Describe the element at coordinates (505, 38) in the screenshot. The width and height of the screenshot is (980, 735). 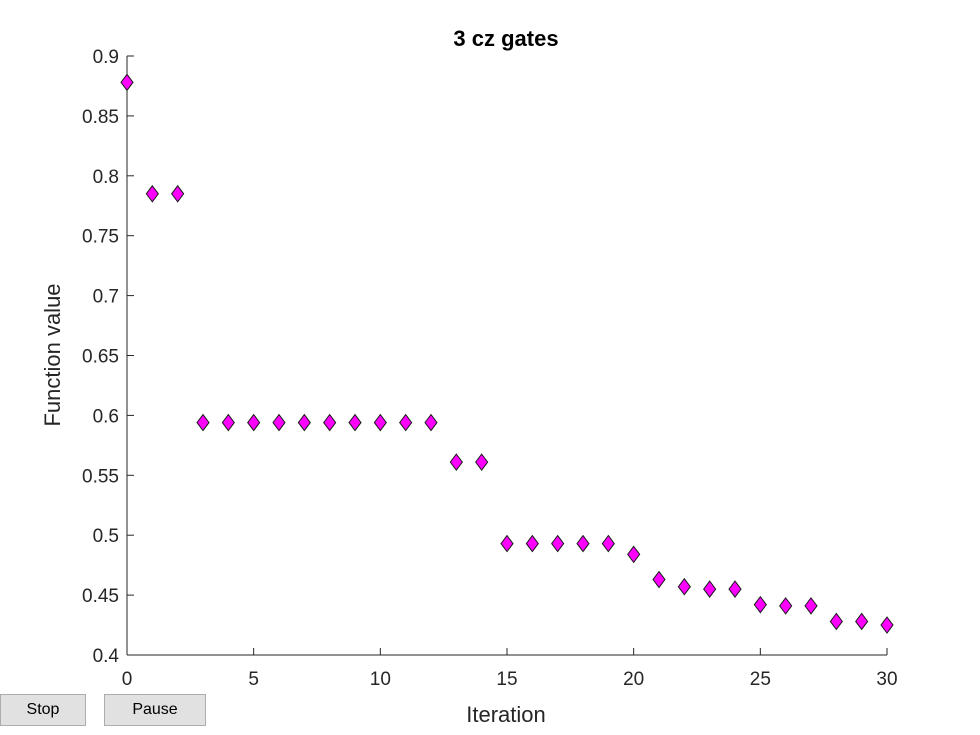
I see `chart-title: 3 cz gates` at that location.